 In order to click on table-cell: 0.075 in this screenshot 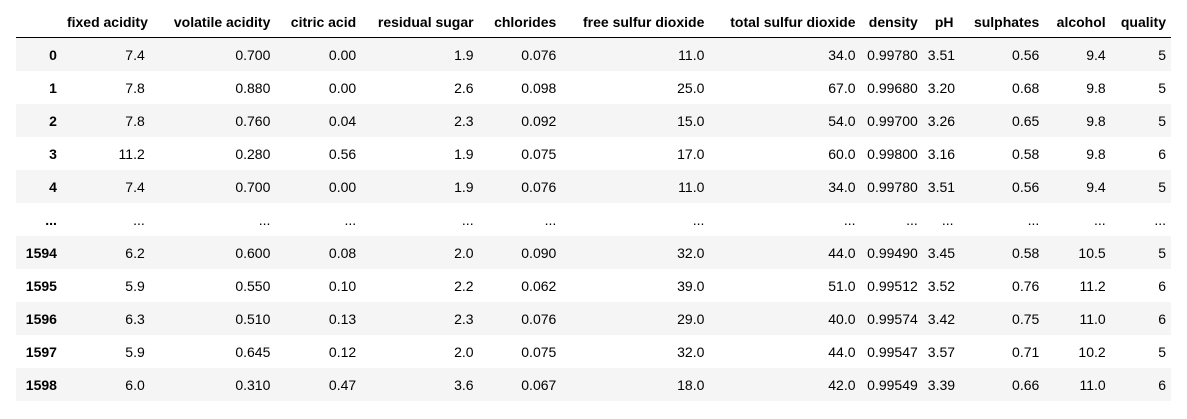, I will do `click(539, 153)`.